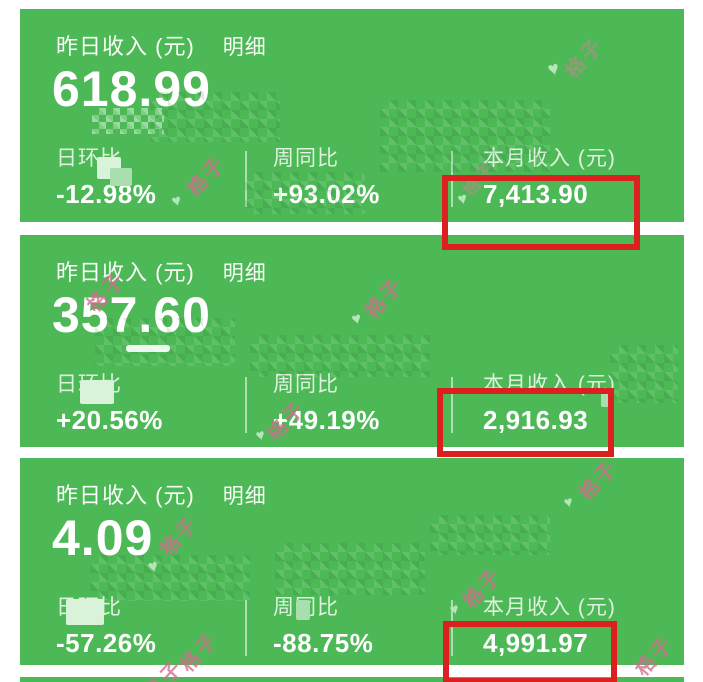 This screenshot has width=703, height=682. What do you see at coordinates (536, 194) in the screenshot?
I see `stat-value: 7,413.90` at bounding box center [536, 194].